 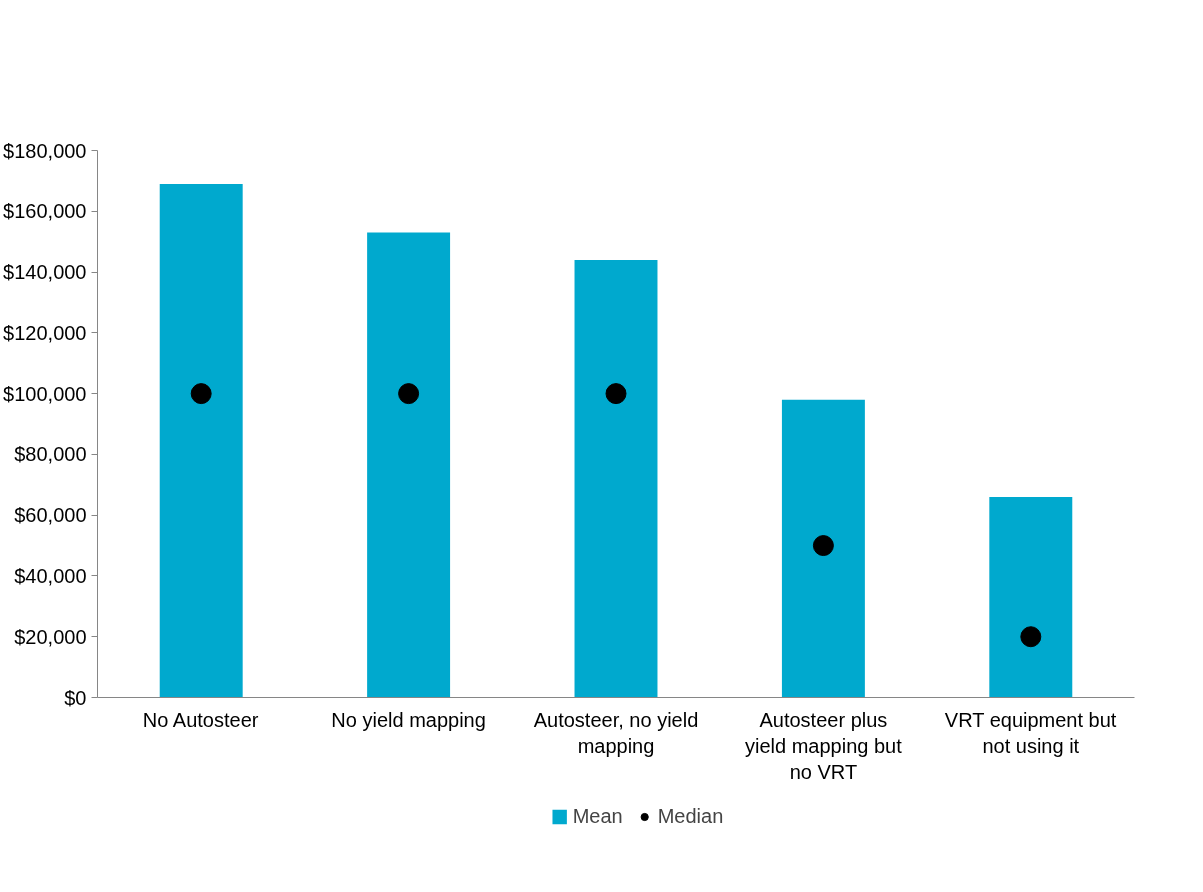 What do you see at coordinates (45, 393) in the screenshot?
I see `y-tick-label: $100,000` at bounding box center [45, 393].